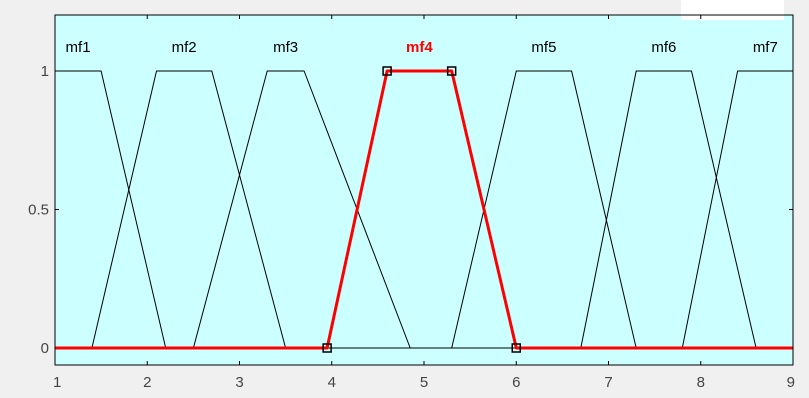 Image resolution: width=809 pixels, height=398 pixels. I want to click on label-mf1: mf1, so click(78, 47).